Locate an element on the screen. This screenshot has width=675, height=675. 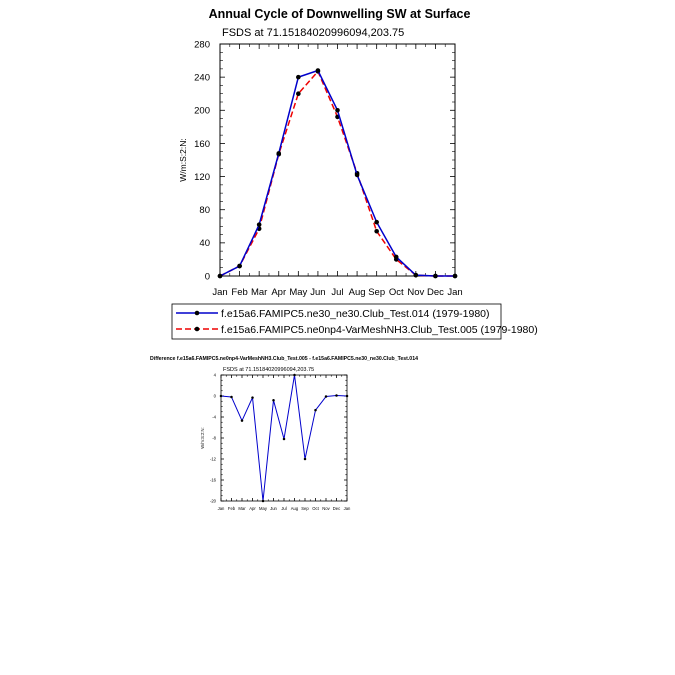
legend-box is located at coordinates (336, 321).